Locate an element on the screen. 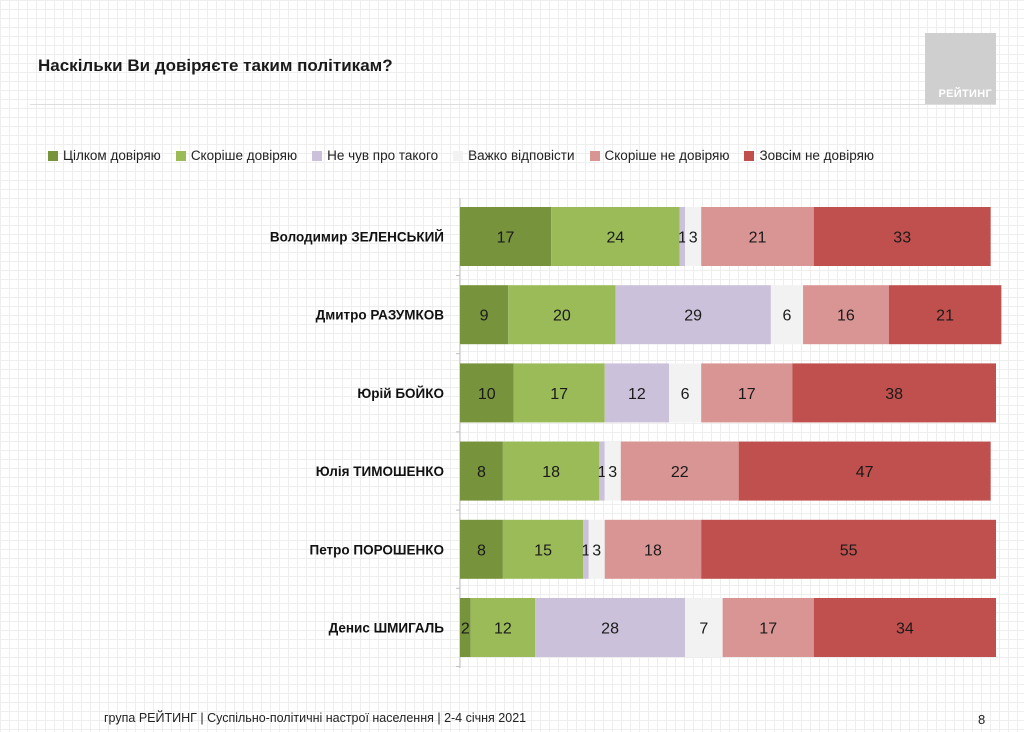  logo-text: РЕЙТИНГ is located at coordinates (965, 94).